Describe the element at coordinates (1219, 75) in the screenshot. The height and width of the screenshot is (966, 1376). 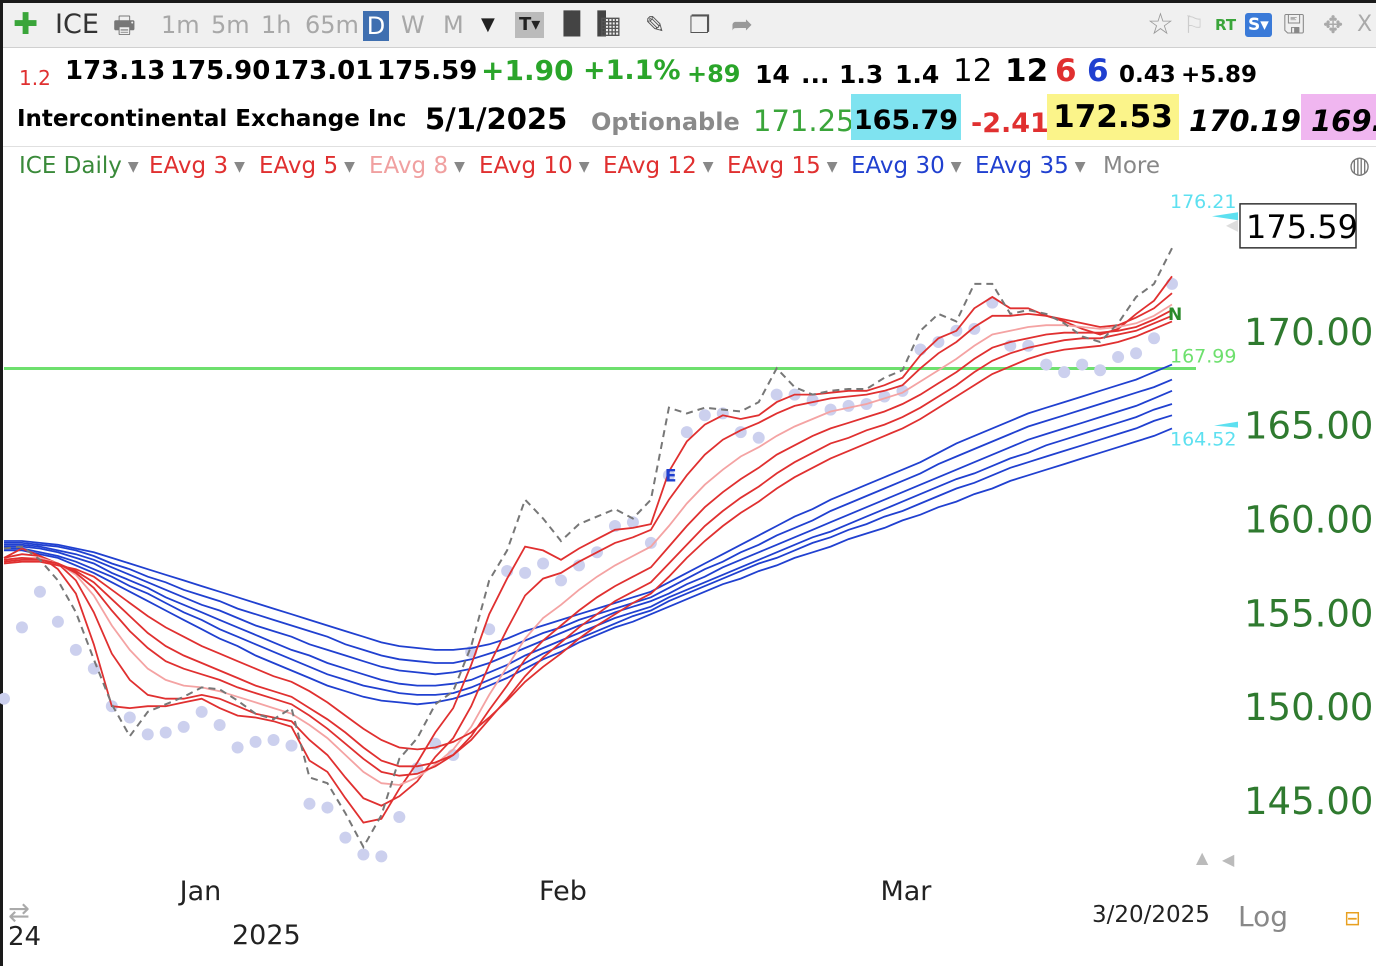
I see `quote-field: +5.89` at that location.